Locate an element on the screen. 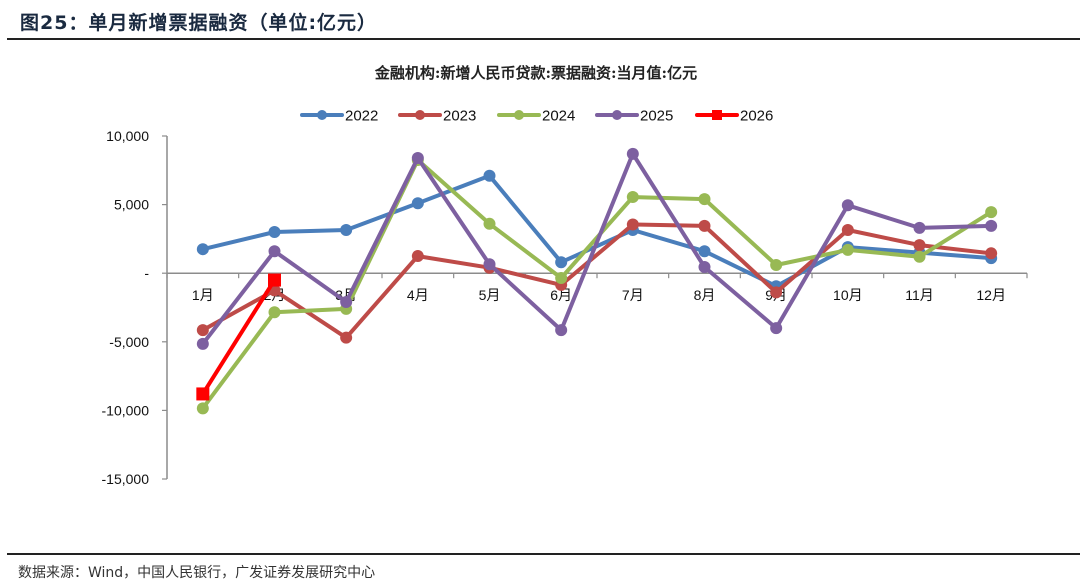 This screenshot has height=588, width=1080. legend-item-2024: 2024 is located at coordinates (536, 116).